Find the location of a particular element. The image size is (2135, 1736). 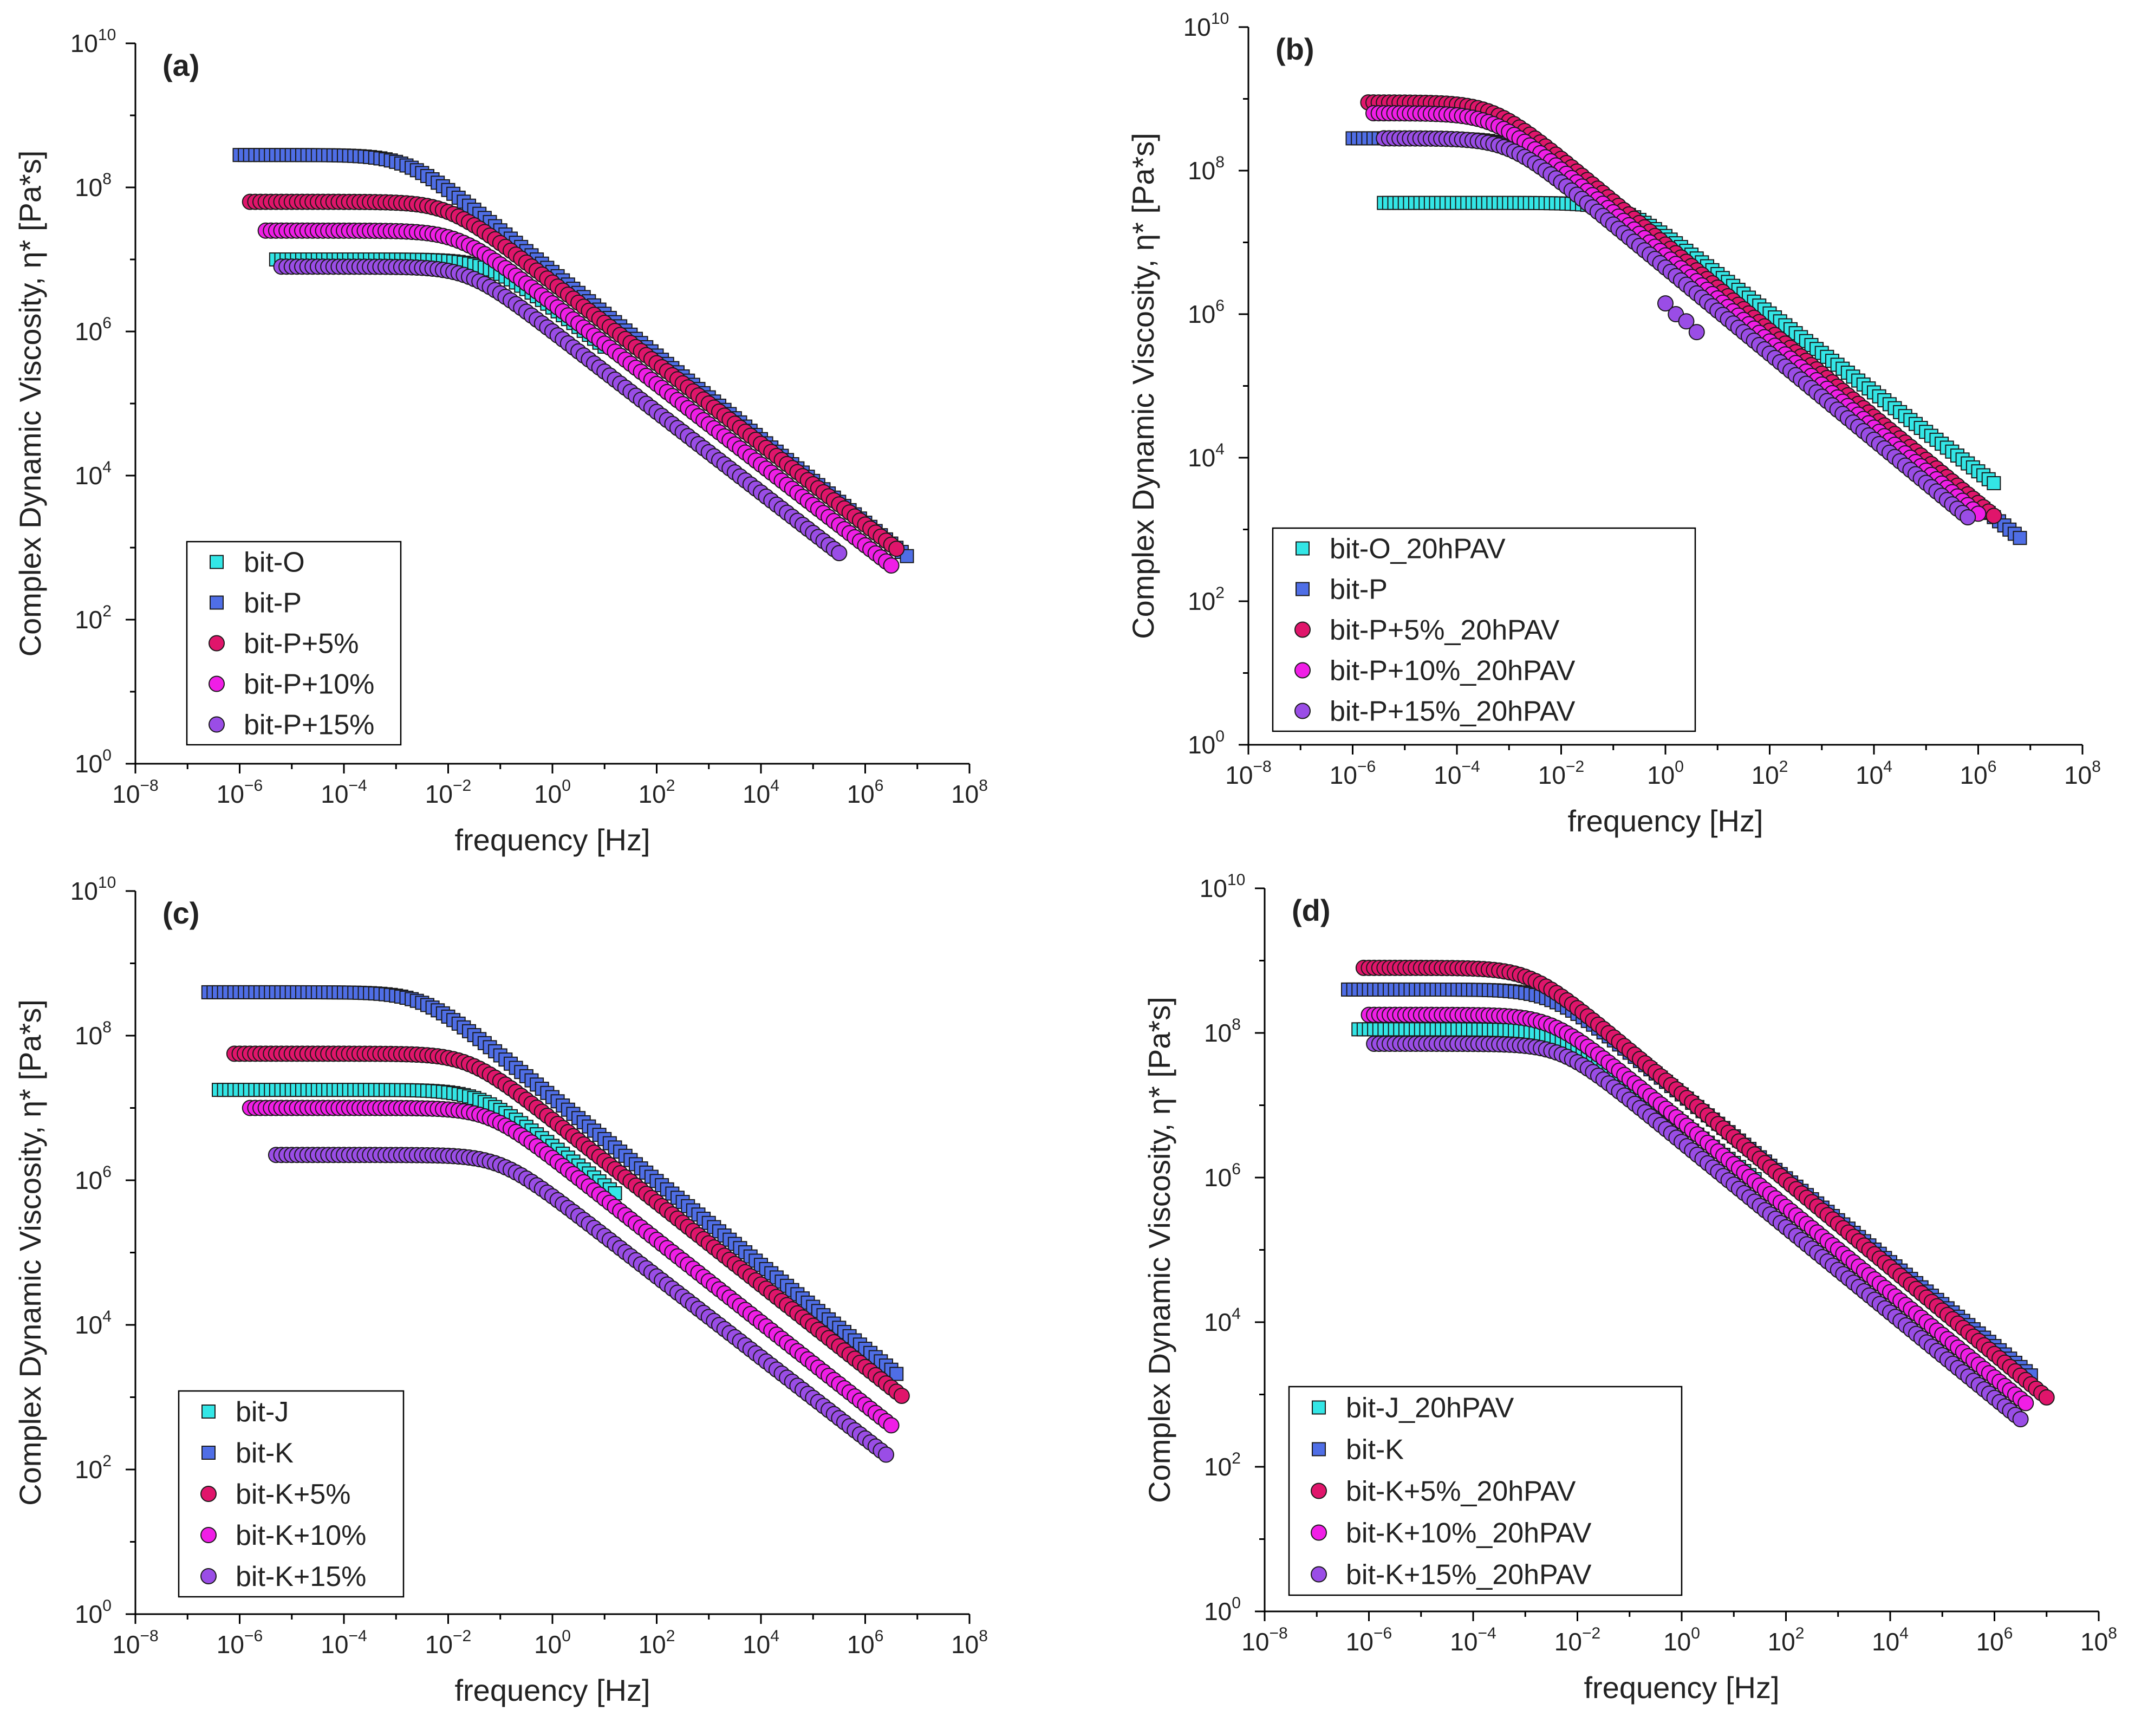

legend: bit-O bit-P bit-P+5% bit-P+10% bit-P+15% is located at coordinates (294, 644).